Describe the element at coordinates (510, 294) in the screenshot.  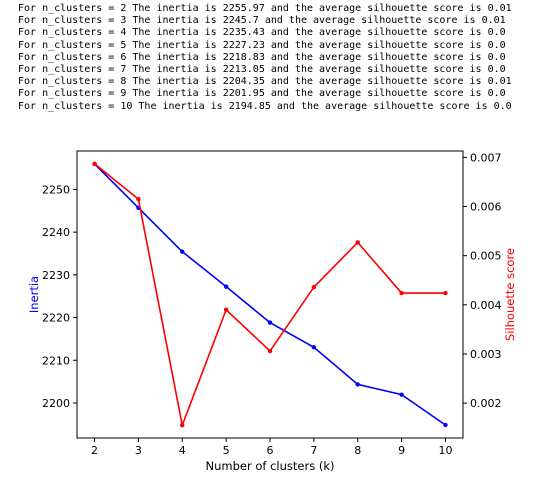
I see `right-y-axis-label: Silhouette score` at that location.